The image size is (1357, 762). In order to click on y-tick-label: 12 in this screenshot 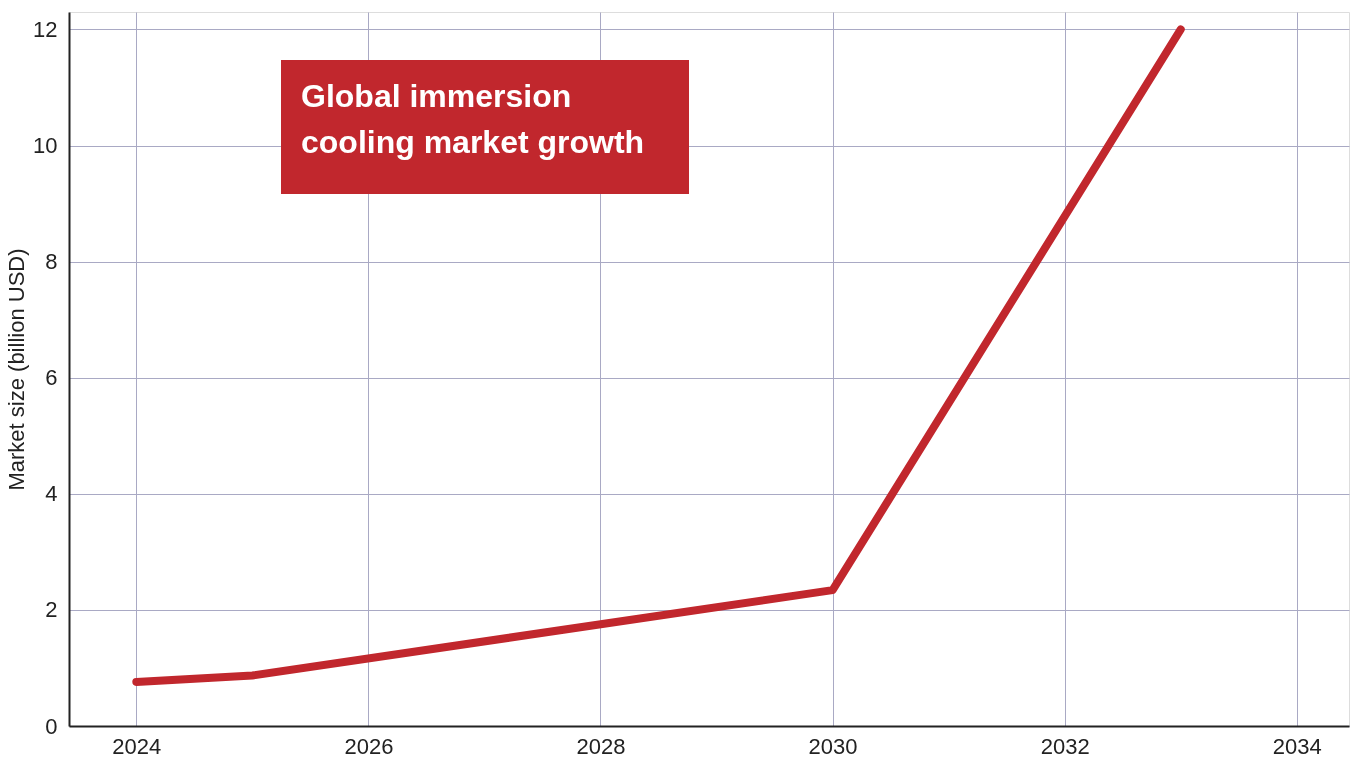, I will do `click(45, 29)`.